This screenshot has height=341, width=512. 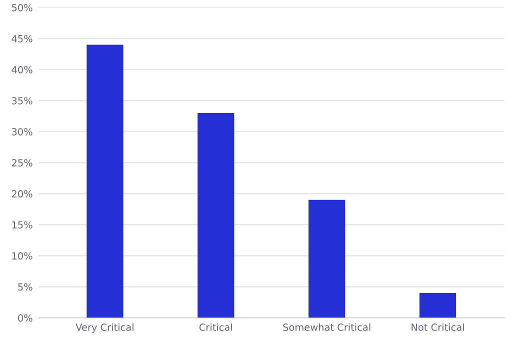 What do you see at coordinates (22, 225) in the screenshot?
I see `y-tick-label: 15%` at bounding box center [22, 225].